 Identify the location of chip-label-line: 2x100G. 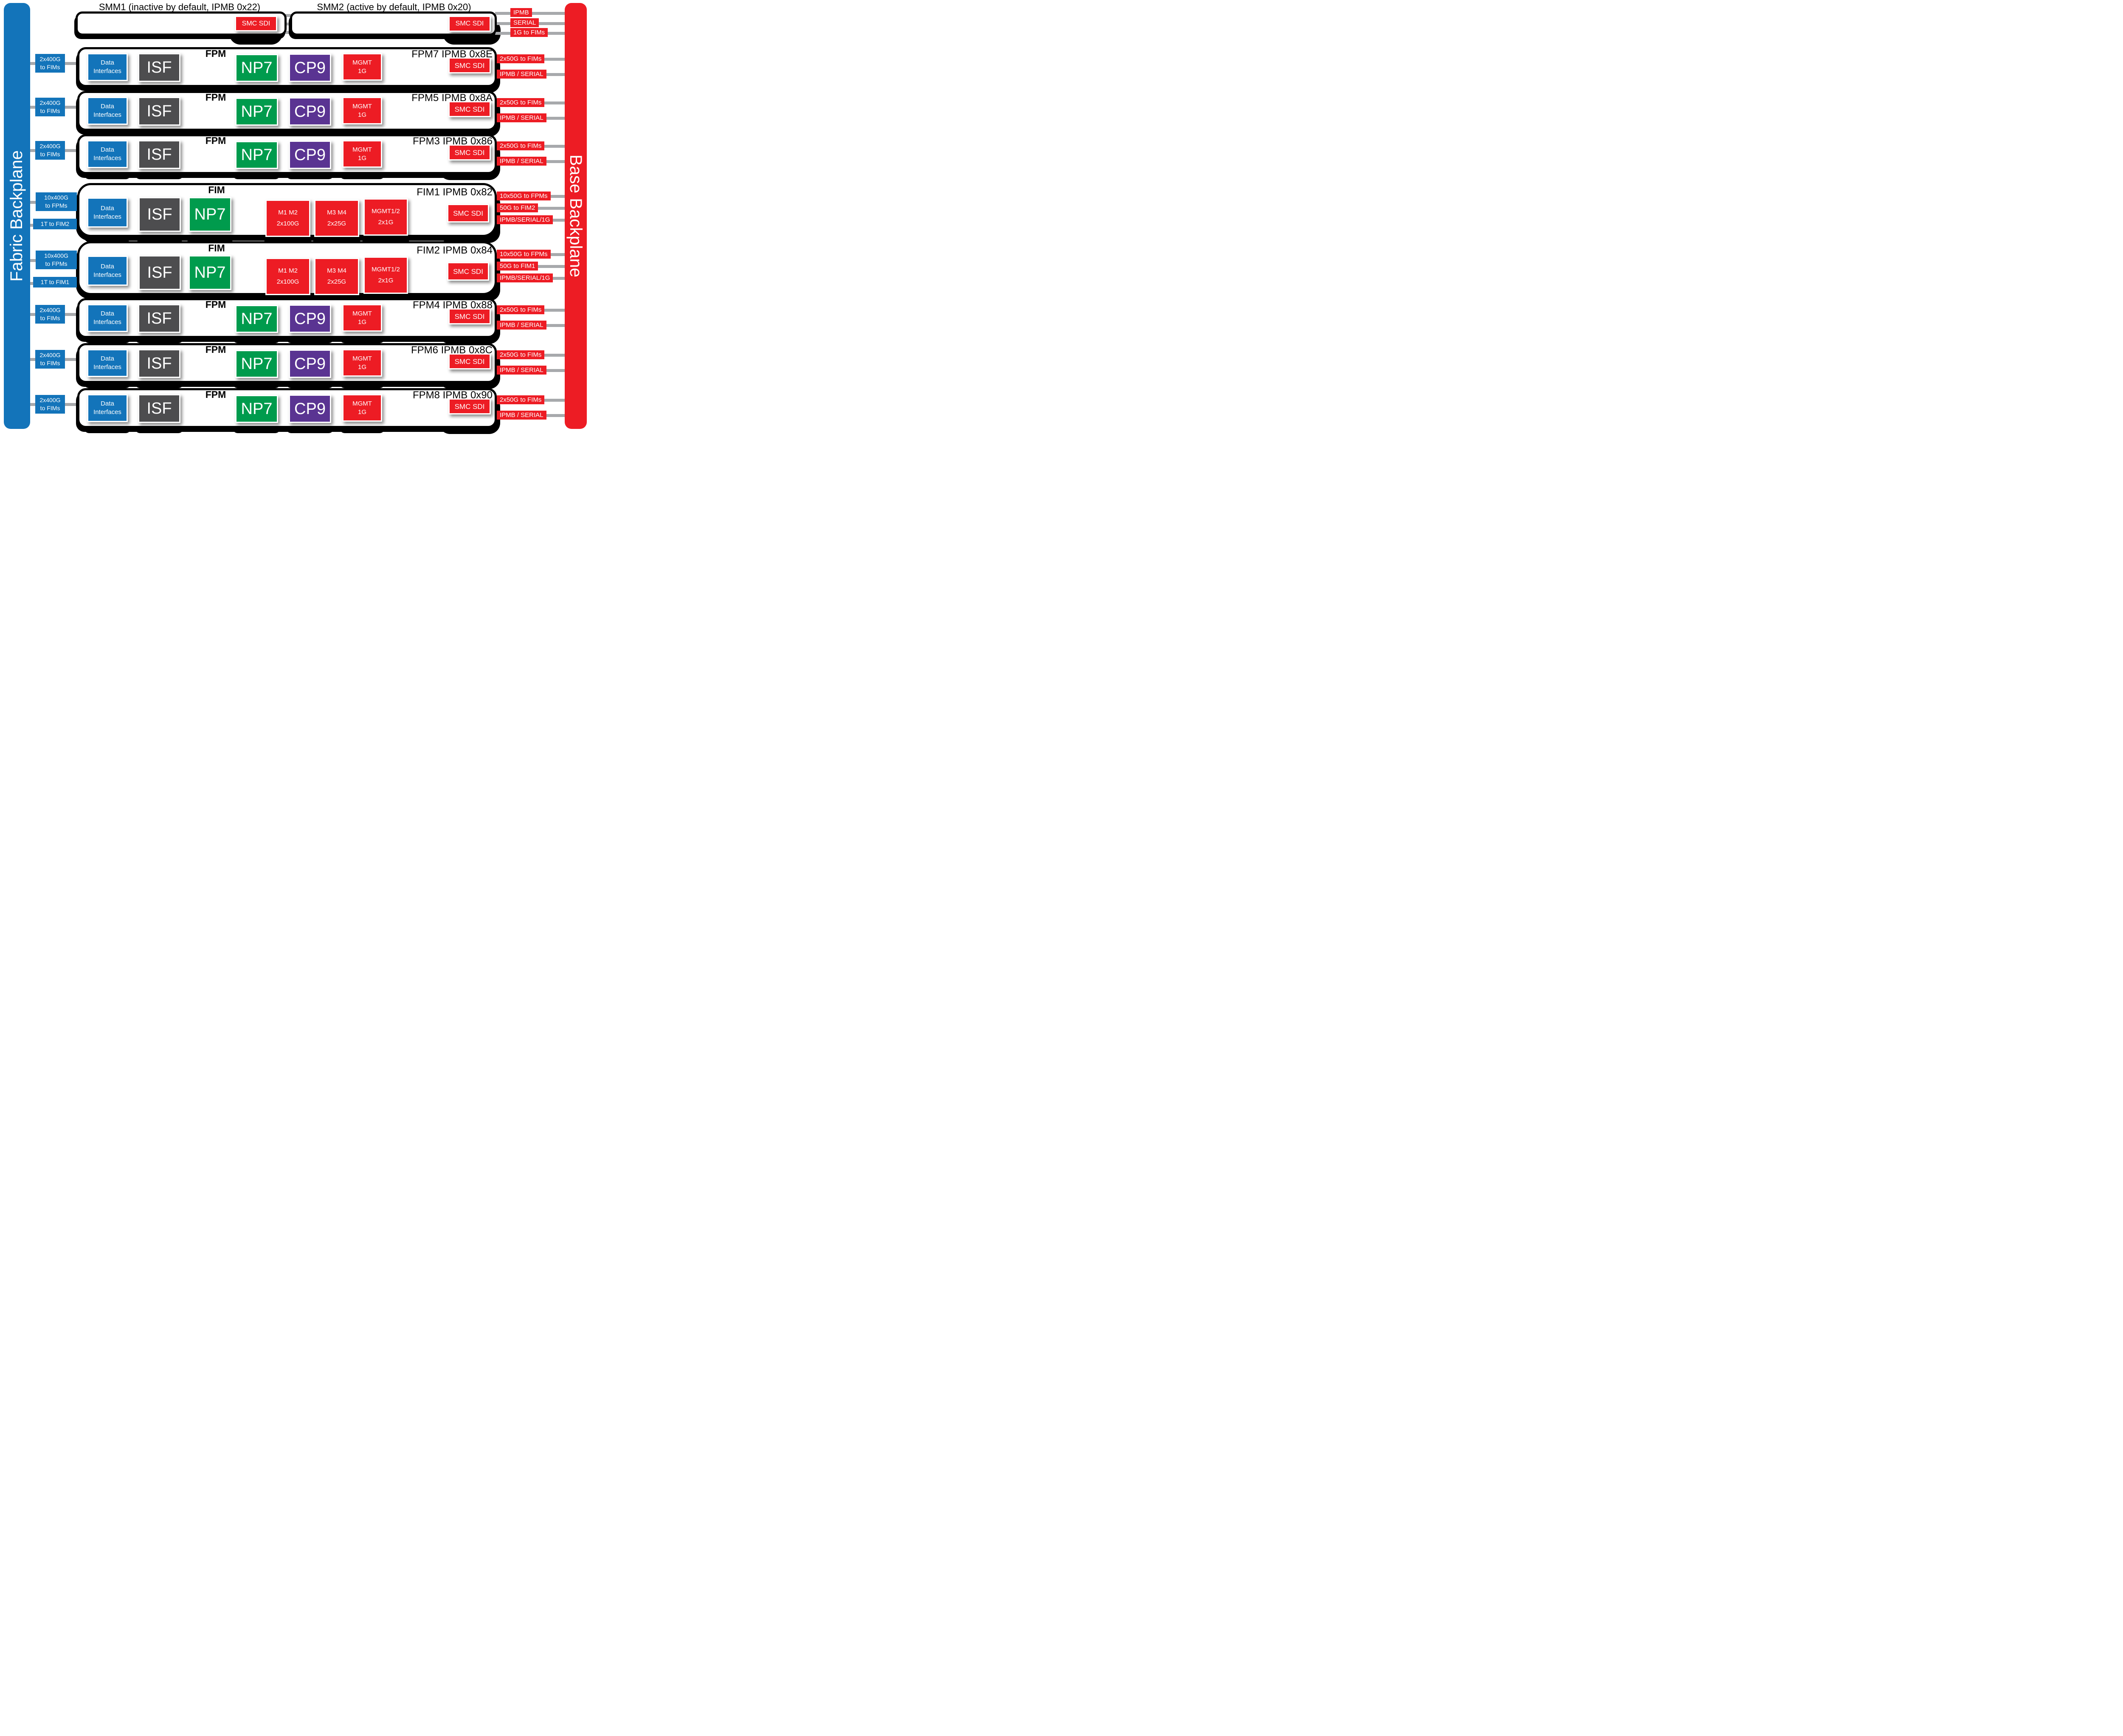
(287, 223).